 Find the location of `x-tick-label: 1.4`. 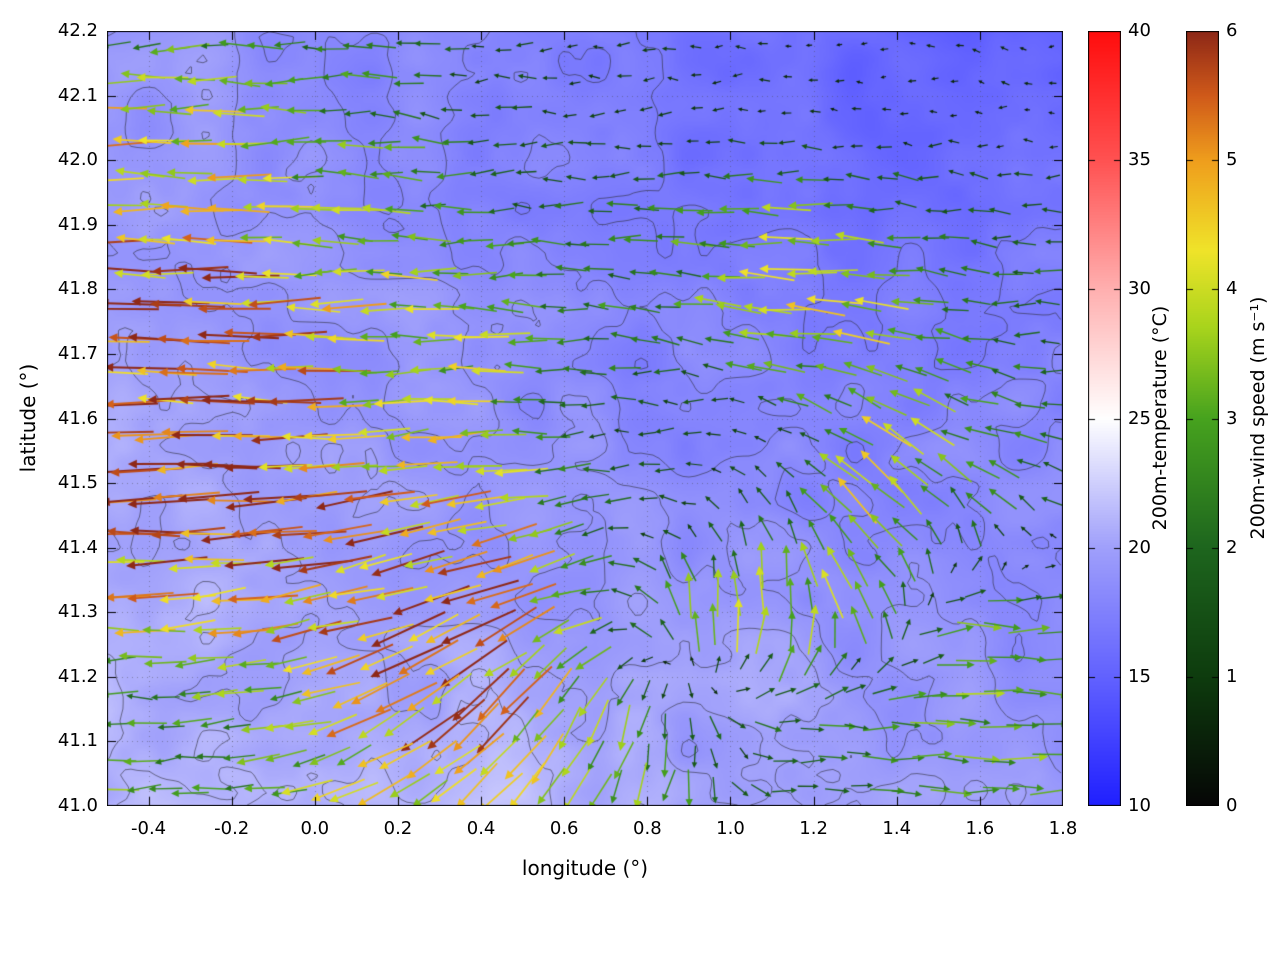

x-tick-label: 1.4 is located at coordinates (897, 828).